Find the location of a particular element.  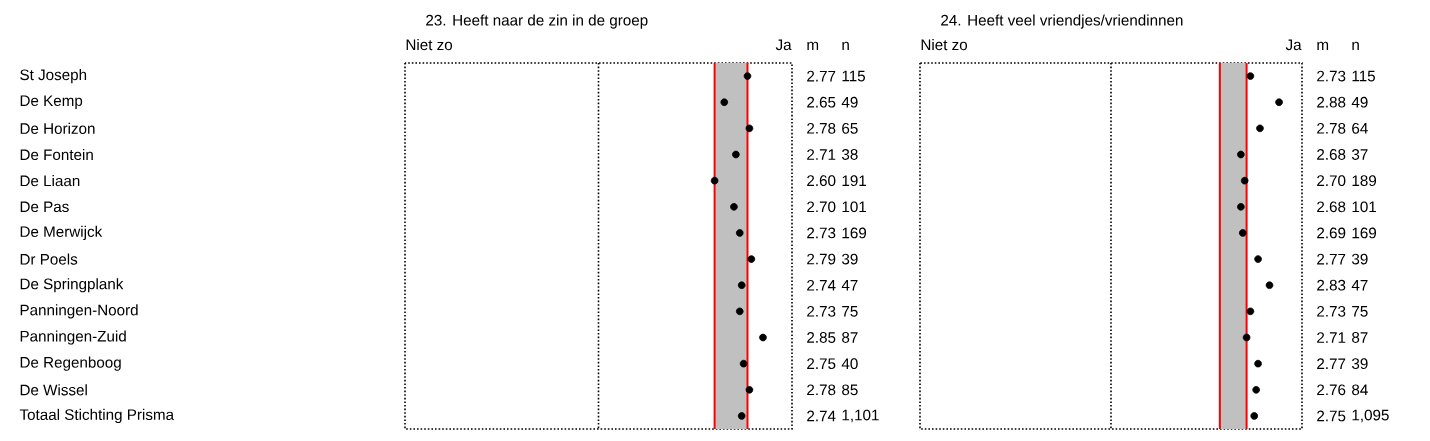

y-tick-label: St Joseph is located at coordinates (53, 76).